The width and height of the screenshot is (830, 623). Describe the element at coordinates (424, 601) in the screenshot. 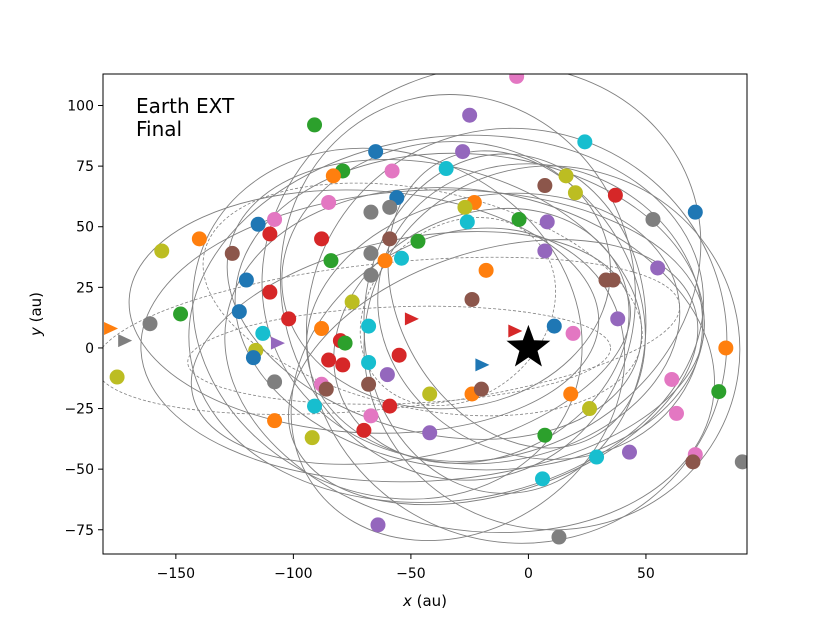

I see `x-axis-label: x (au)` at that location.